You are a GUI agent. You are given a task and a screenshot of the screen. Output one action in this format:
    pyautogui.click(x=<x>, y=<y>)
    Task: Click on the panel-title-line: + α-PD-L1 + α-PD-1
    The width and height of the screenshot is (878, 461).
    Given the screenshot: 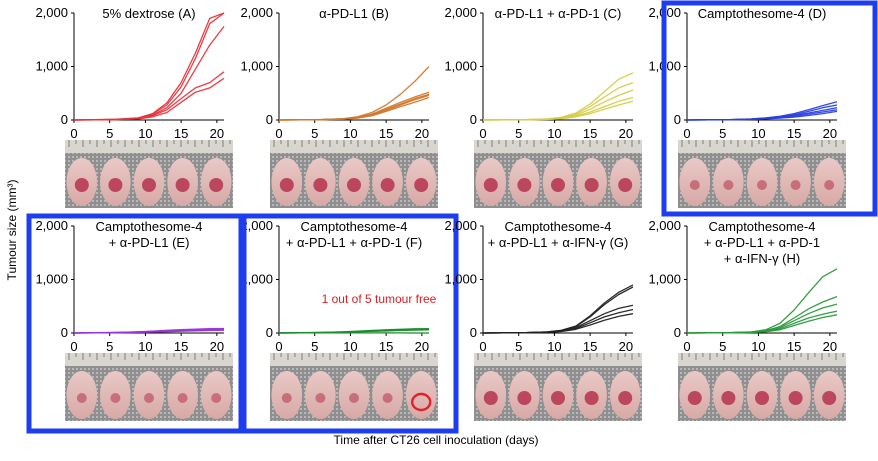 What is the action you would take?
    pyautogui.click(x=762, y=242)
    